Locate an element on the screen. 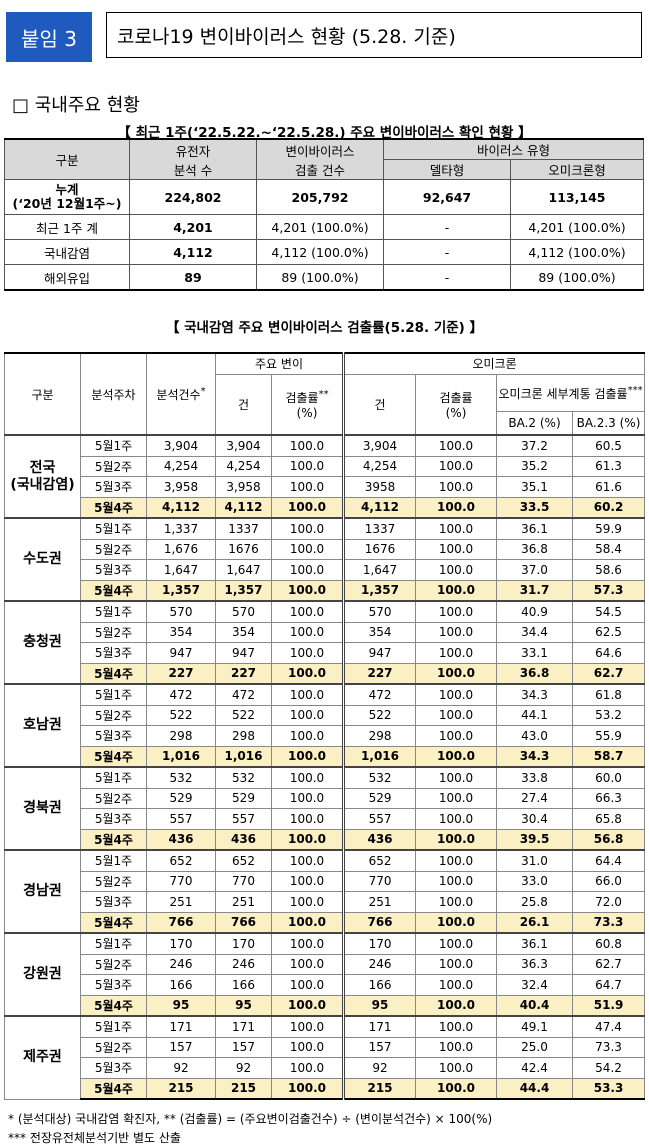 The width and height of the screenshot is (649, 1148). table-cell: 62.7 is located at coordinates (609, 673).